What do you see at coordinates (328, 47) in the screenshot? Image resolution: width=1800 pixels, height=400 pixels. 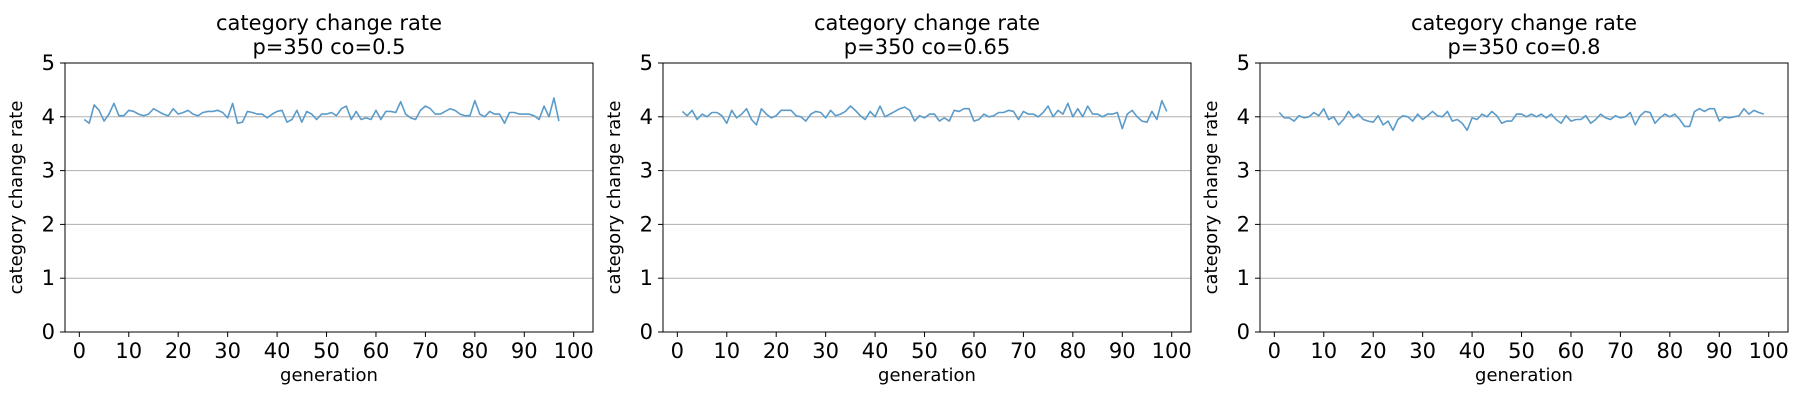 I see `chart-subtitle: p=350 co=0.5` at bounding box center [328, 47].